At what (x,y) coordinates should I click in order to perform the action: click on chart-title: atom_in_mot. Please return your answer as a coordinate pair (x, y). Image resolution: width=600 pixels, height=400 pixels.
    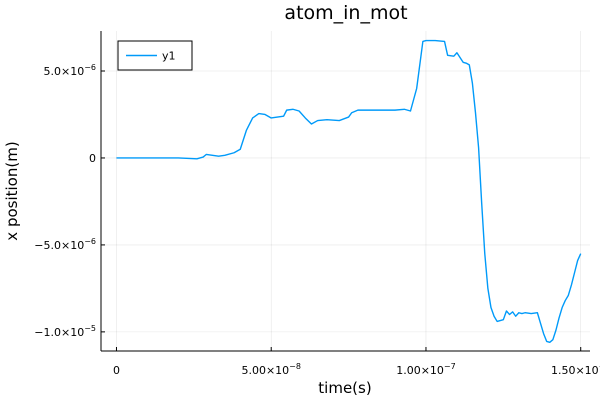
    Looking at the image, I should click on (345, 13).